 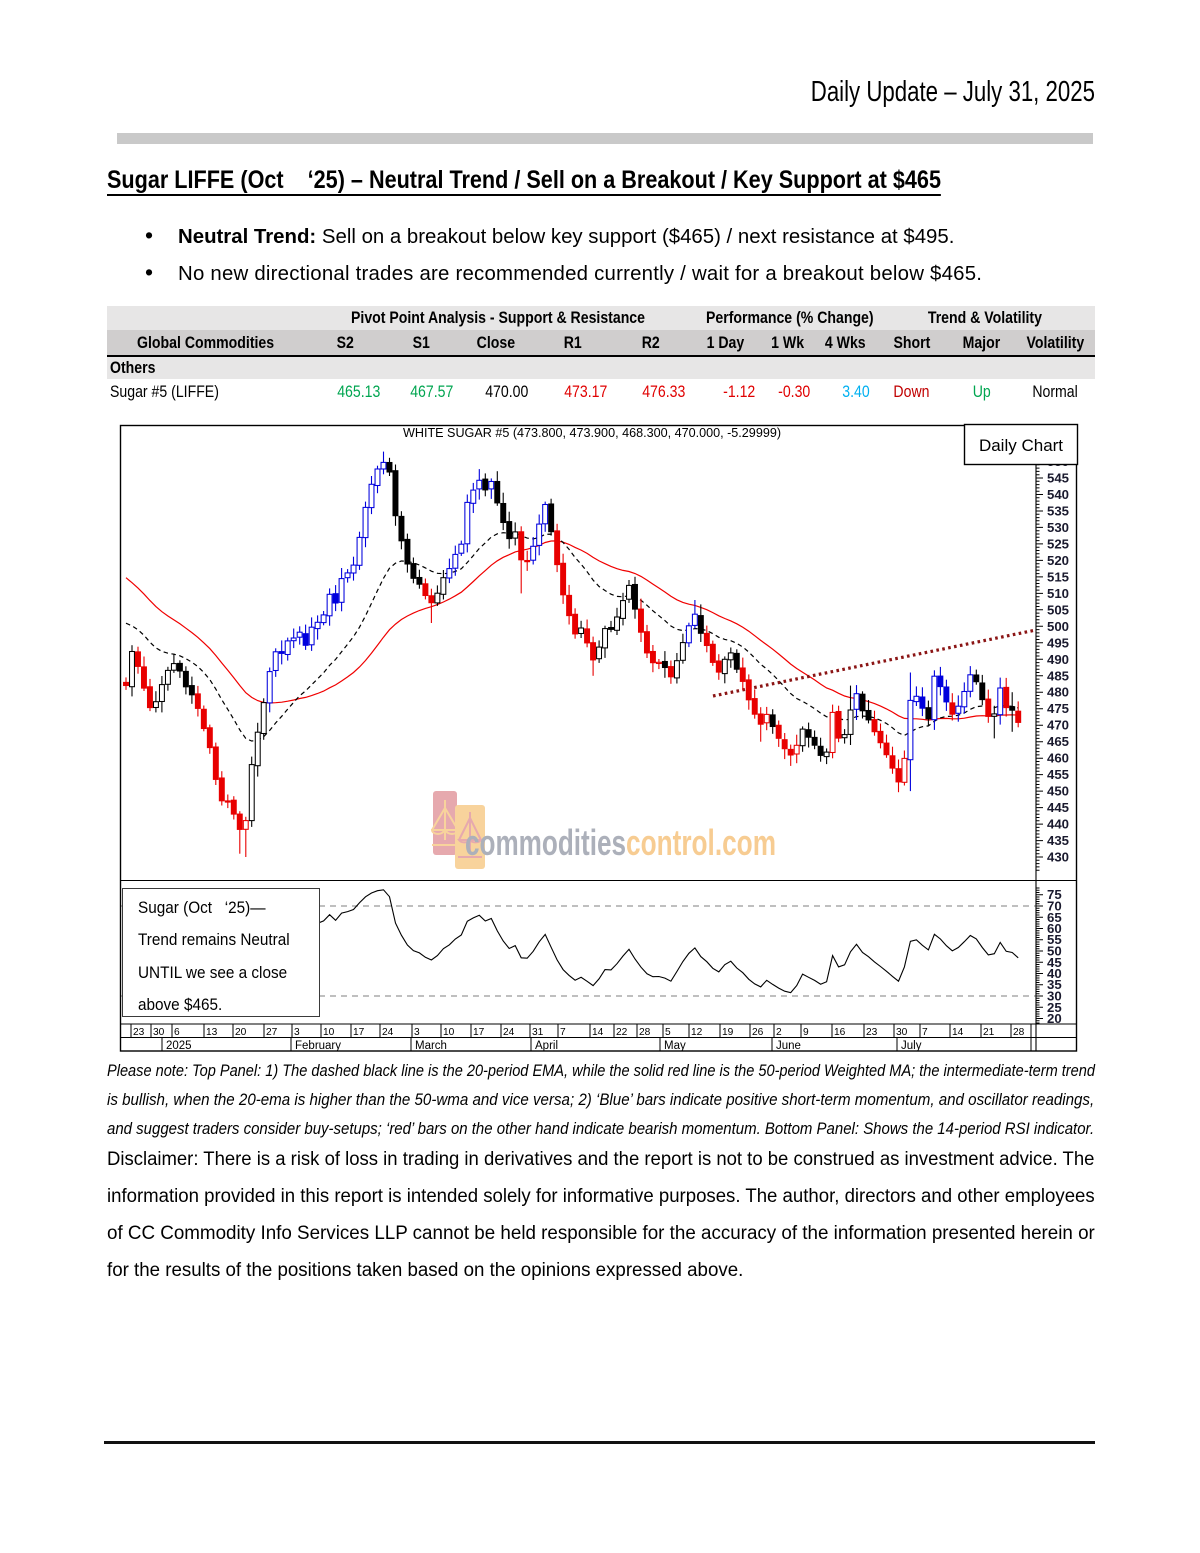 What do you see at coordinates (1021, 445) in the screenshot?
I see `svg-text: Daily Chart` at bounding box center [1021, 445].